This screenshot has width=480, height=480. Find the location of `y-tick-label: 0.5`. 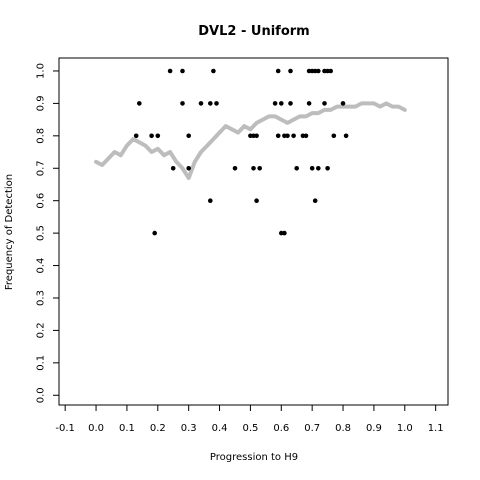

y-tick-label: 0.5 is located at coordinates (41, 233).